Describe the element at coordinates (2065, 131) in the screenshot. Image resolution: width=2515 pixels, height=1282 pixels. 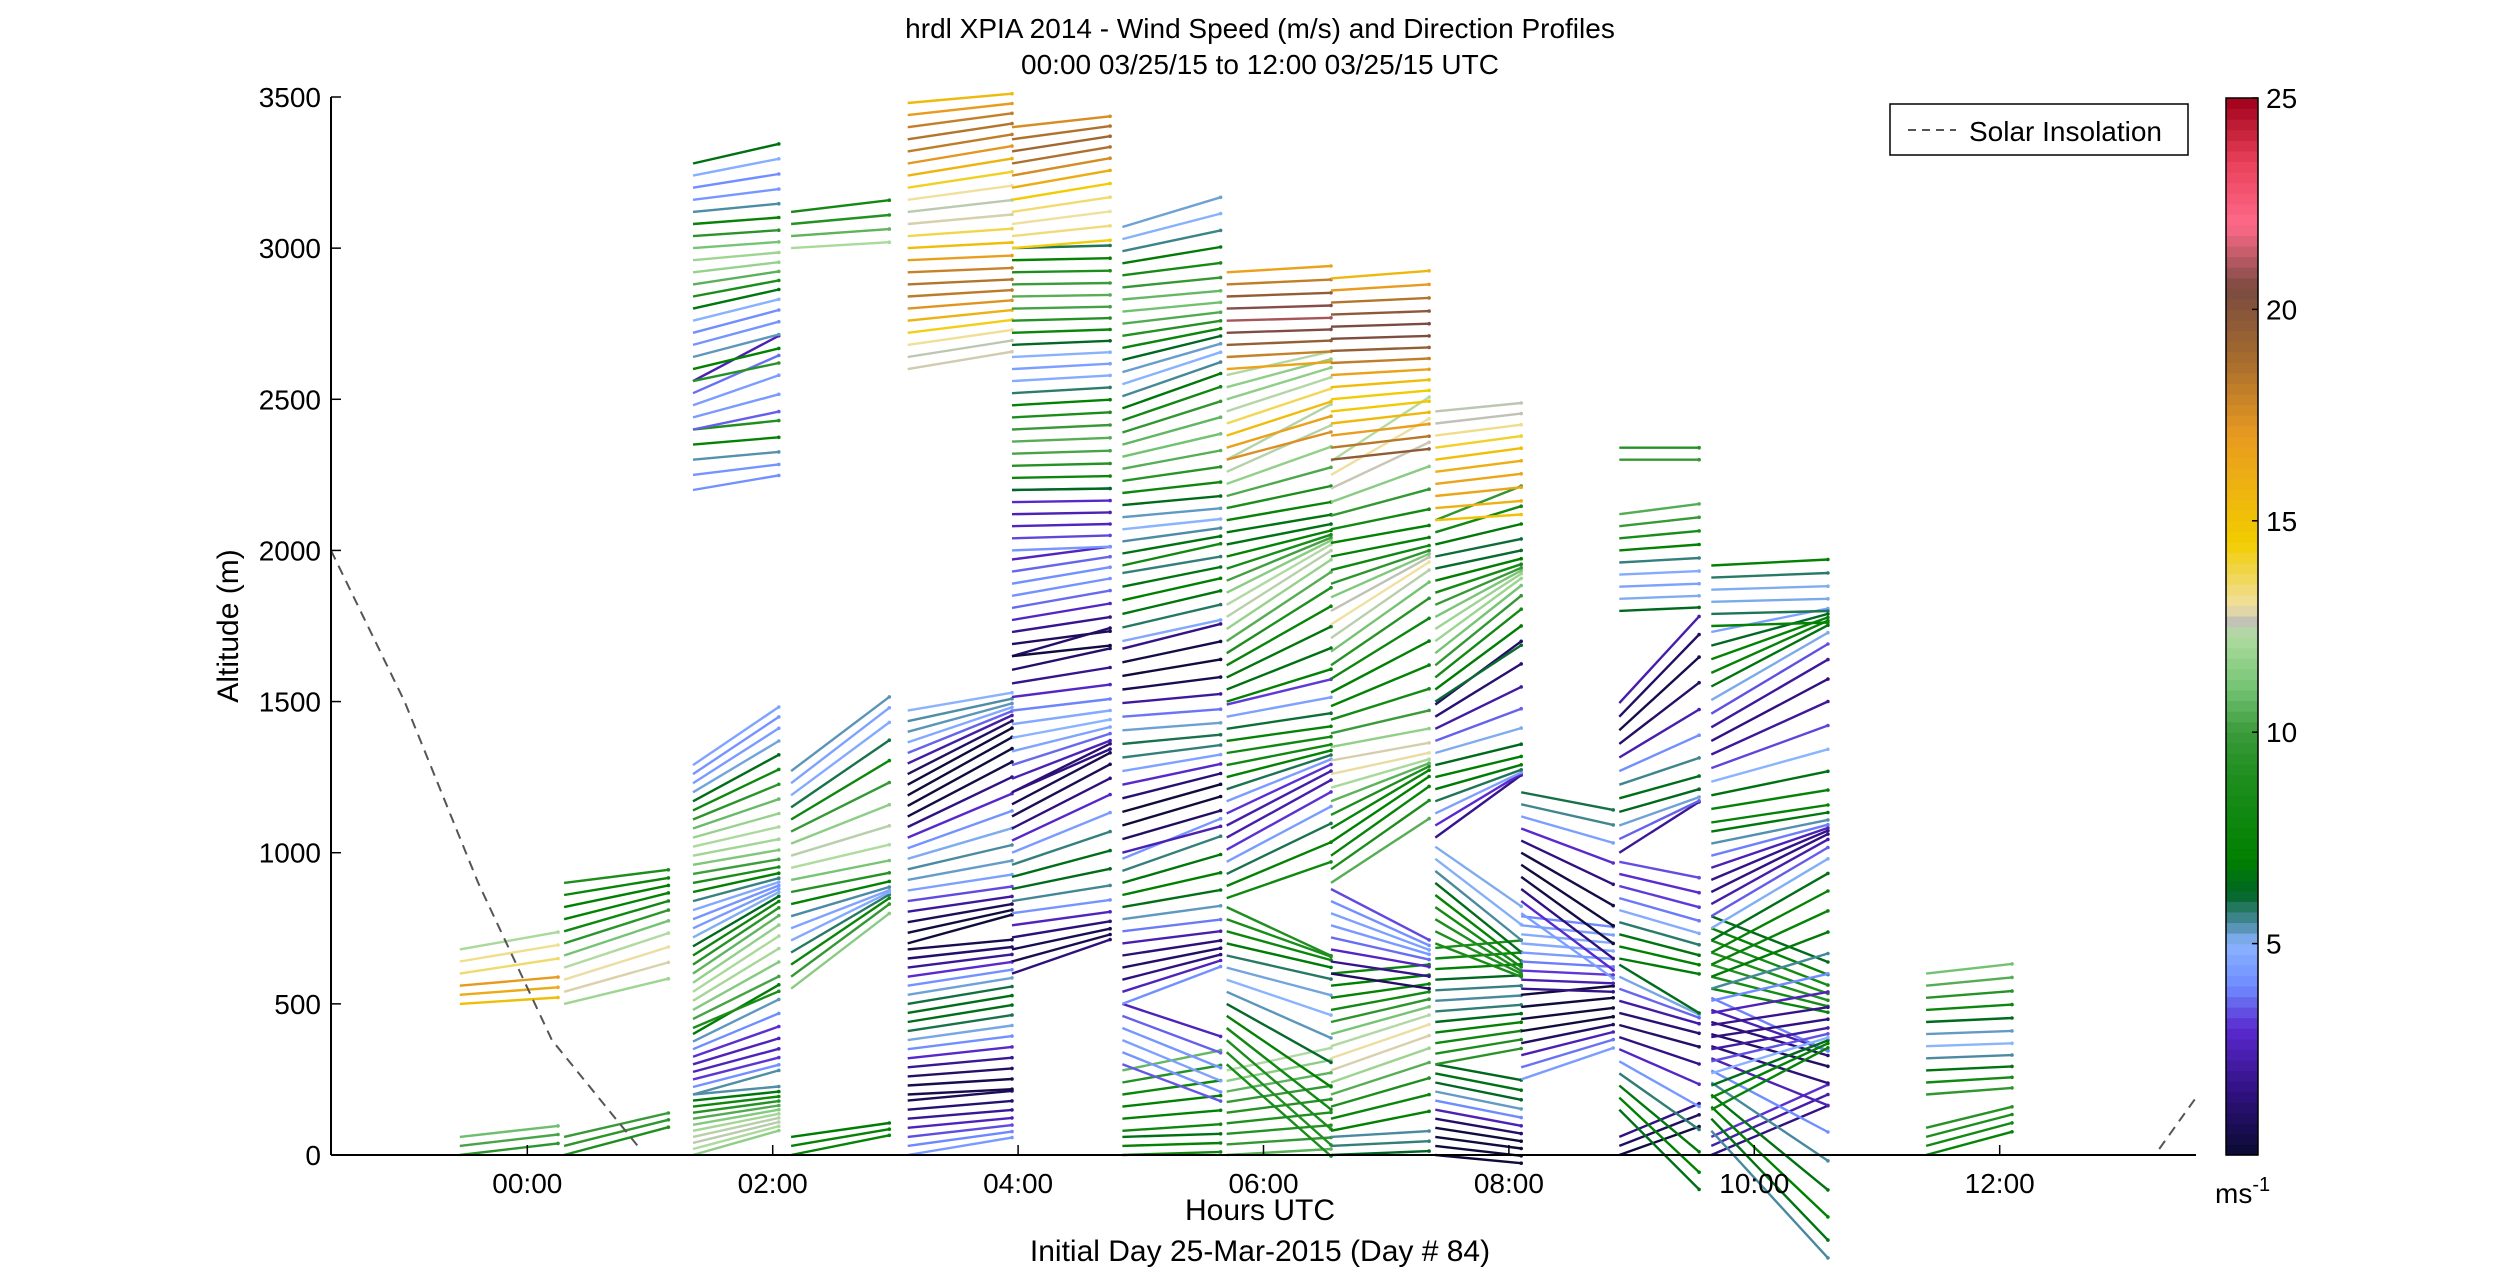
I see `legend-label: Solar Insolation` at that location.